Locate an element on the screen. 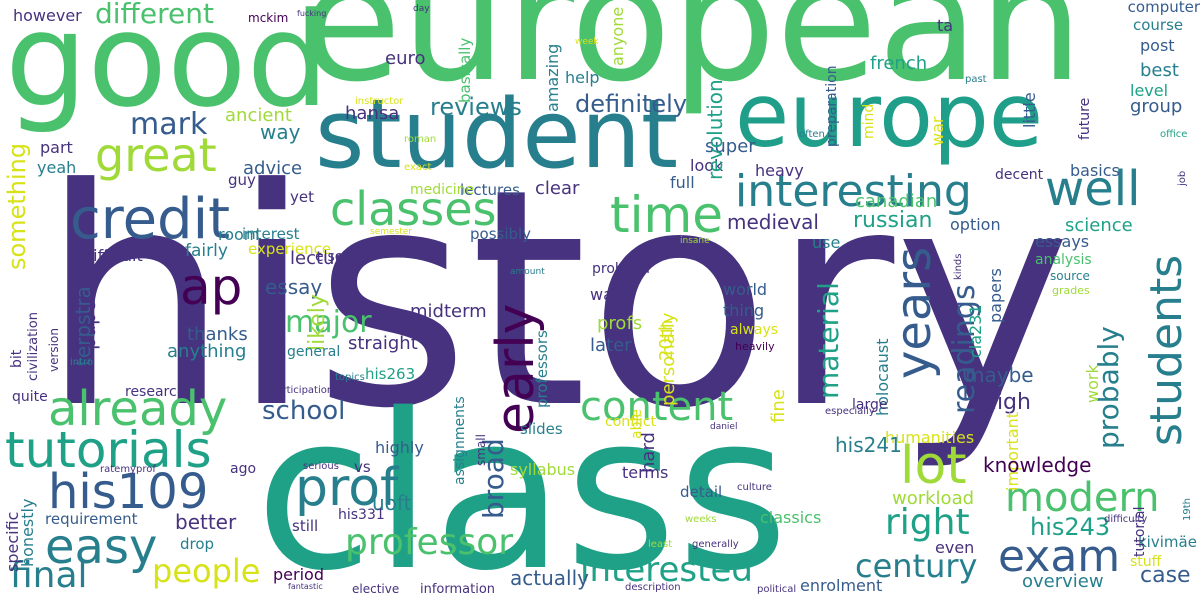 The height and width of the screenshot is (600, 1200). word-revolution: revolution is located at coordinates (715, 129).